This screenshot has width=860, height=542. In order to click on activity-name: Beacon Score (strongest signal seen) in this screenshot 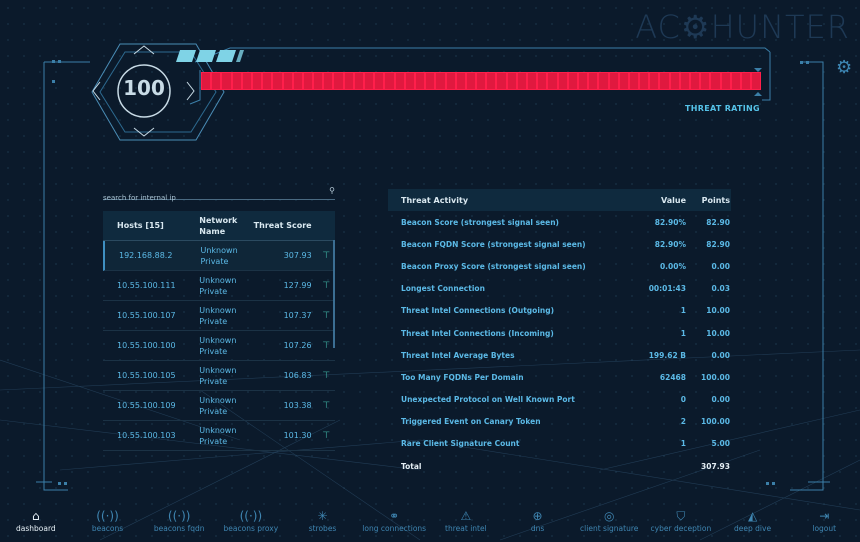, I will do `click(480, 222)`.